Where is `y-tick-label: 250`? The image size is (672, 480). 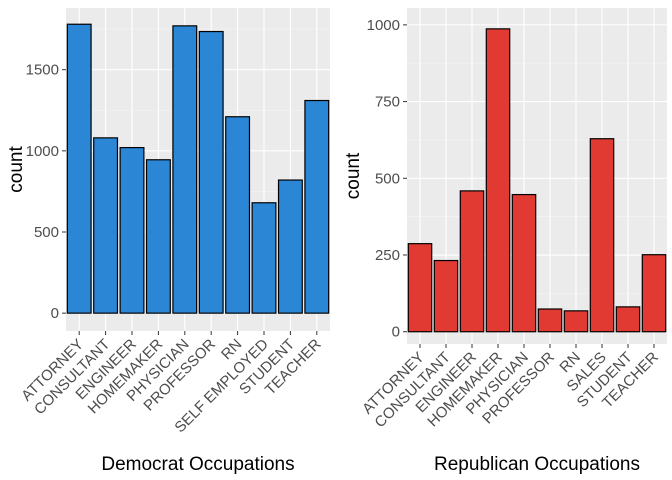 y-tick-label: 250 is located at coordinates (387, 255).